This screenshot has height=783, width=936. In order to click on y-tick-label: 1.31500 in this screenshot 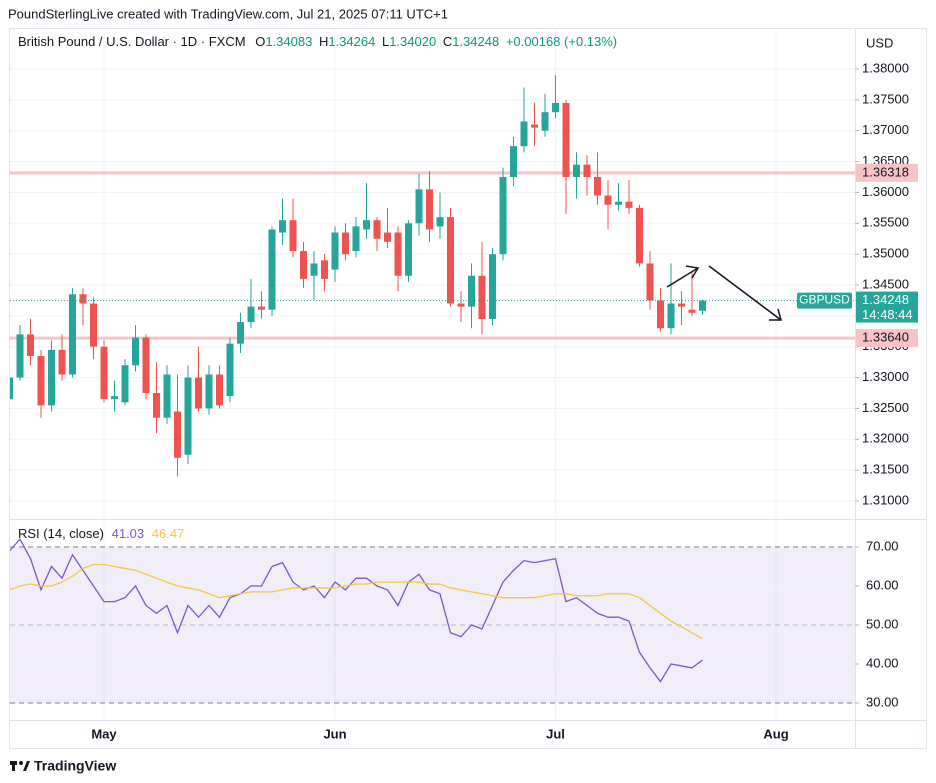, I will do `click(885, 469)`.